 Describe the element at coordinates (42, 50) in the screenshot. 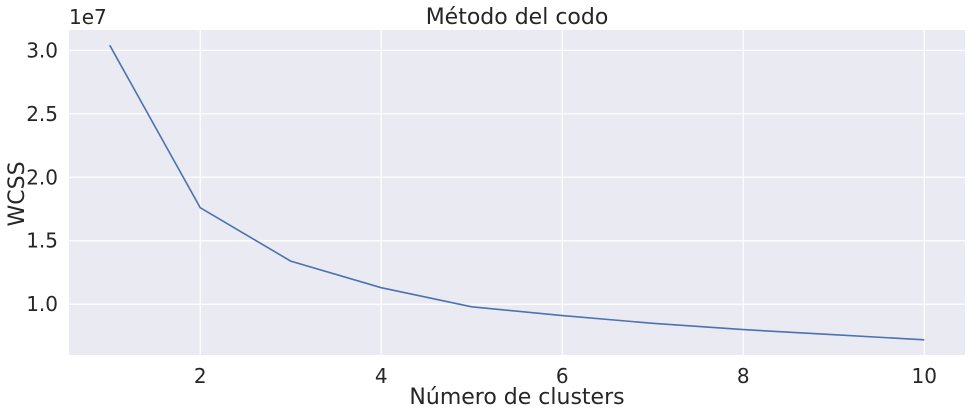

I see `y-tick-label: 3.0` at that location.